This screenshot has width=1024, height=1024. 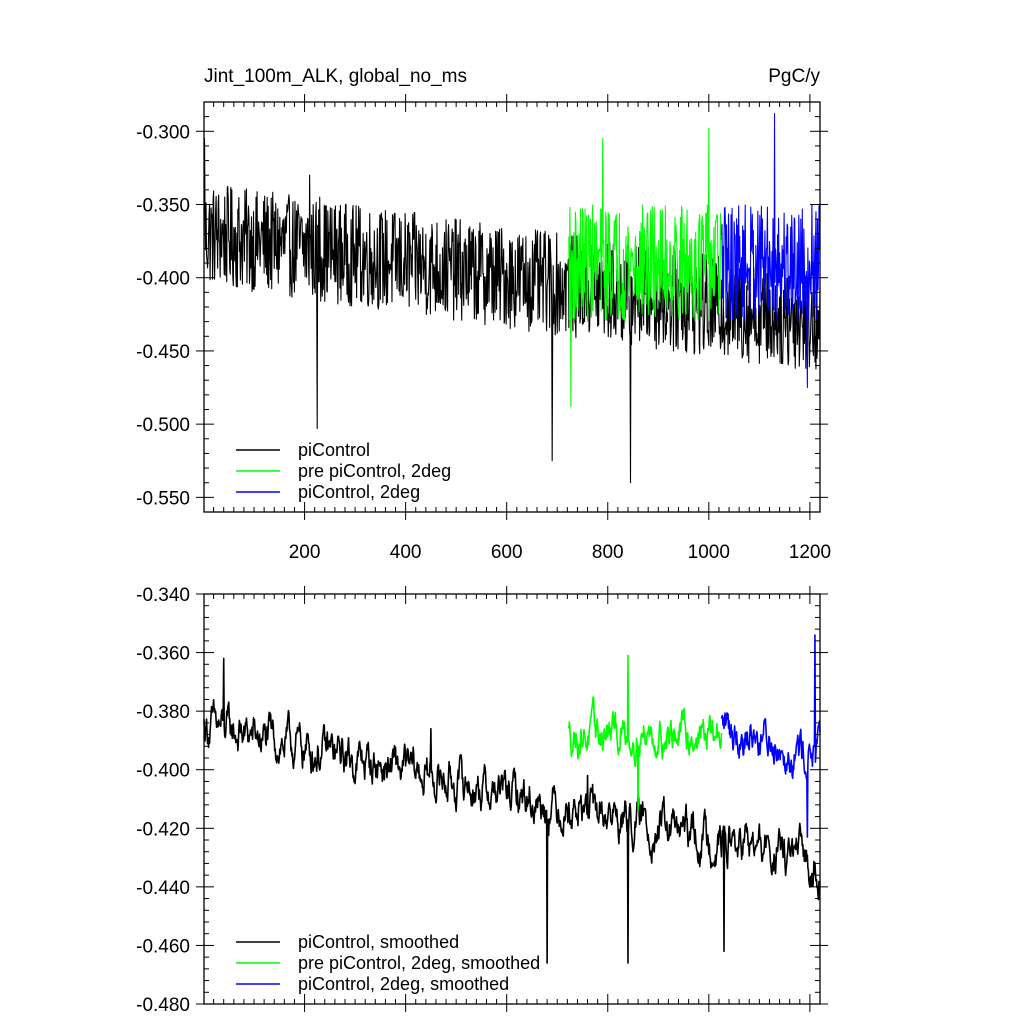 What do you see at coordinates (403, 984) in the screenshot?
I see `legend-label: piControl, 2deg, smoothed` at bounding box center [403, 984].